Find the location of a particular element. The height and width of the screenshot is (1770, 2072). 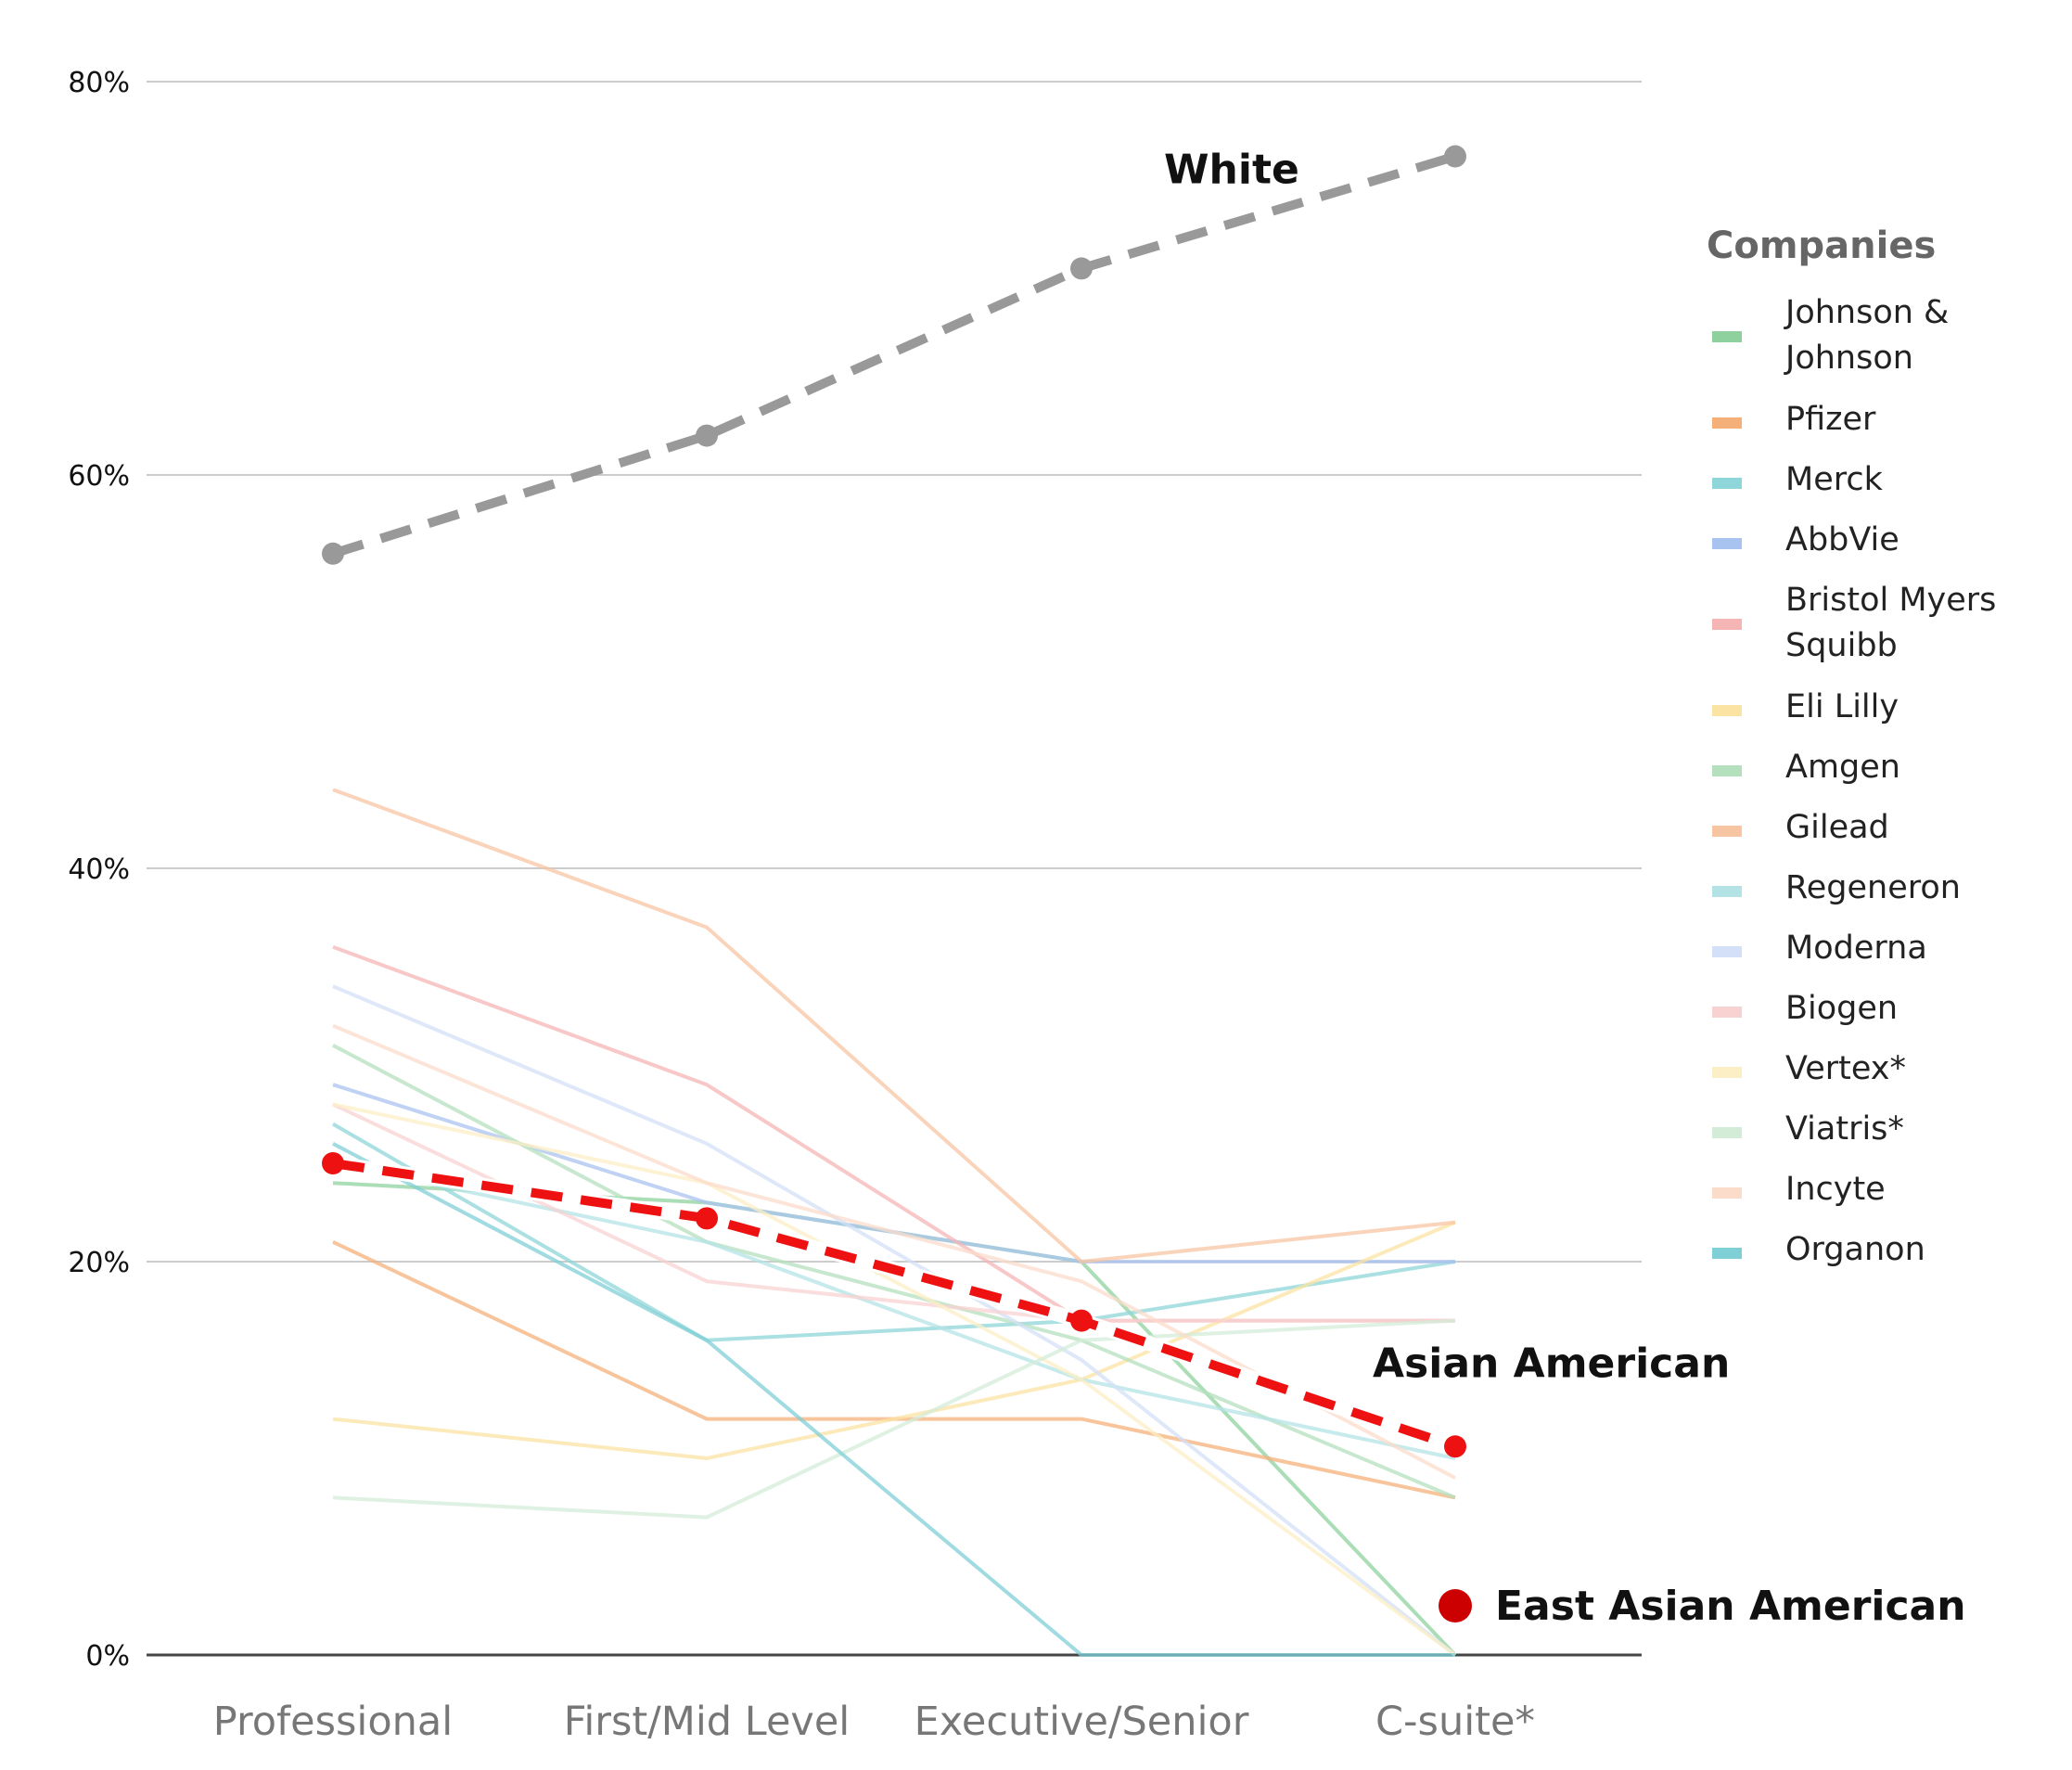

legend-label-line: Moderna is located at coordinates (1856, 949).